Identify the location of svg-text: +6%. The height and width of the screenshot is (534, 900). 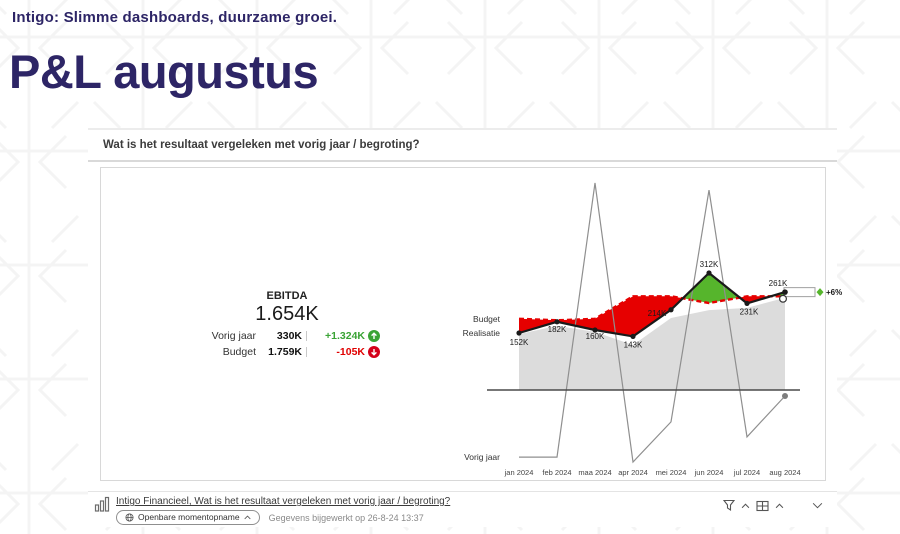
(834, 292).